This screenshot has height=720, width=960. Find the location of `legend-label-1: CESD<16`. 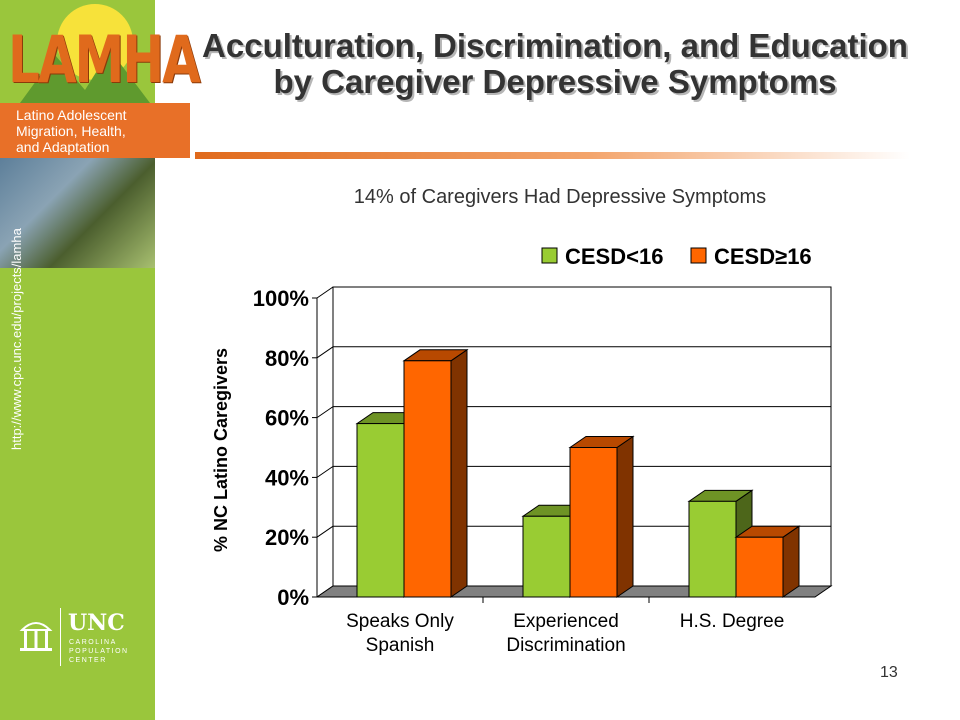

legend-label-1: CESD<16 is located at coordinates (614, 256).